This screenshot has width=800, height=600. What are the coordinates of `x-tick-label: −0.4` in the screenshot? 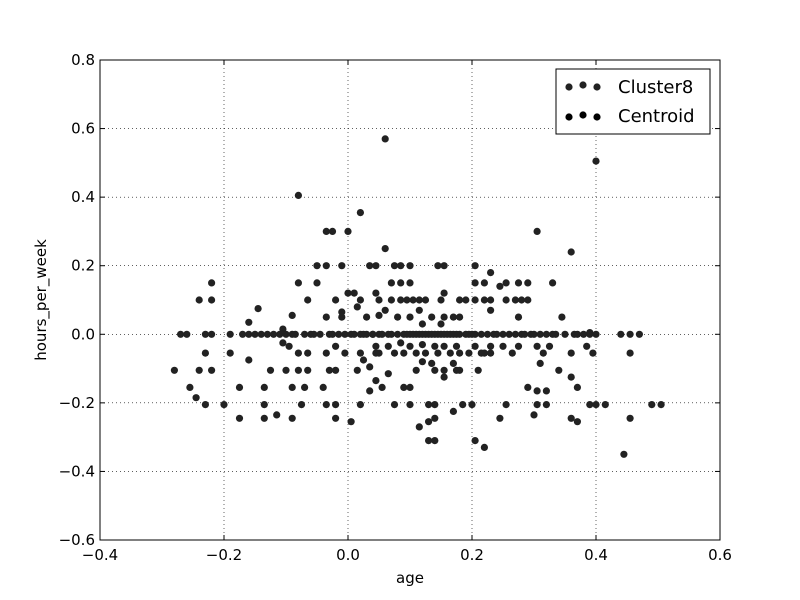 It's located at (100, 555).